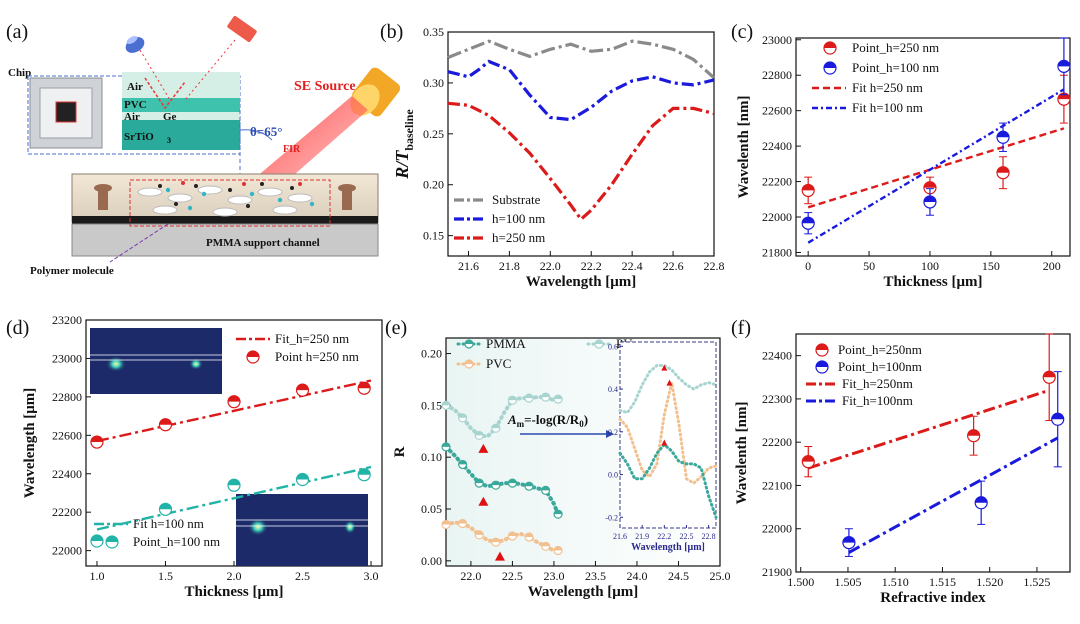  I want to click on x-tick-label-c: 100, so click(930, 266).